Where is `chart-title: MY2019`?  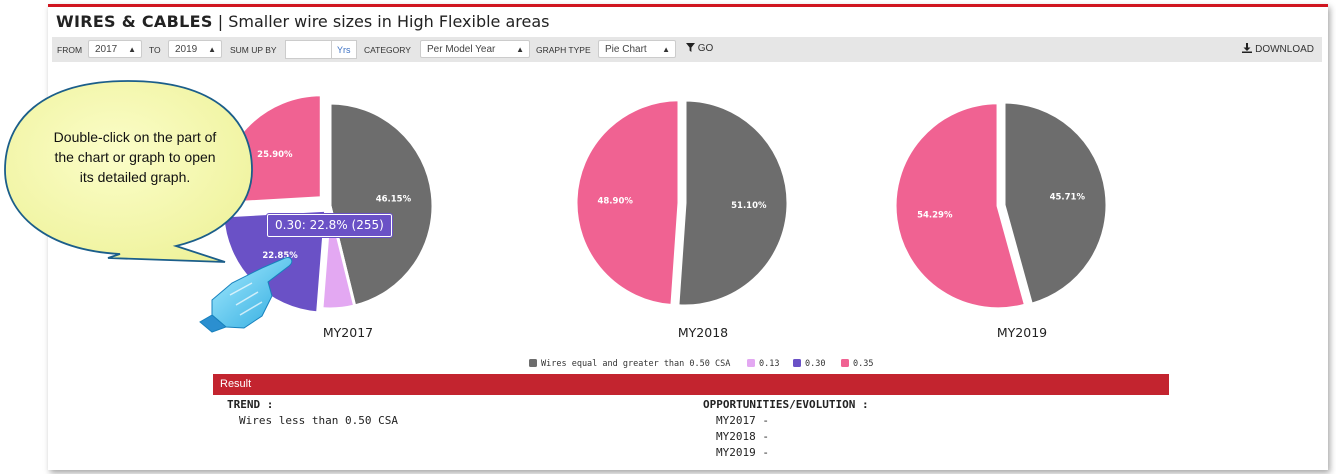 chart-title: MY2019 is located at coordinates (1022, 332).